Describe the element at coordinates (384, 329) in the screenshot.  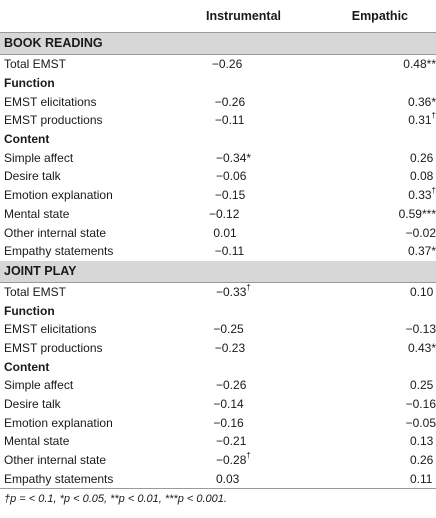
I see `empathic-cell: −0.13` at that location.